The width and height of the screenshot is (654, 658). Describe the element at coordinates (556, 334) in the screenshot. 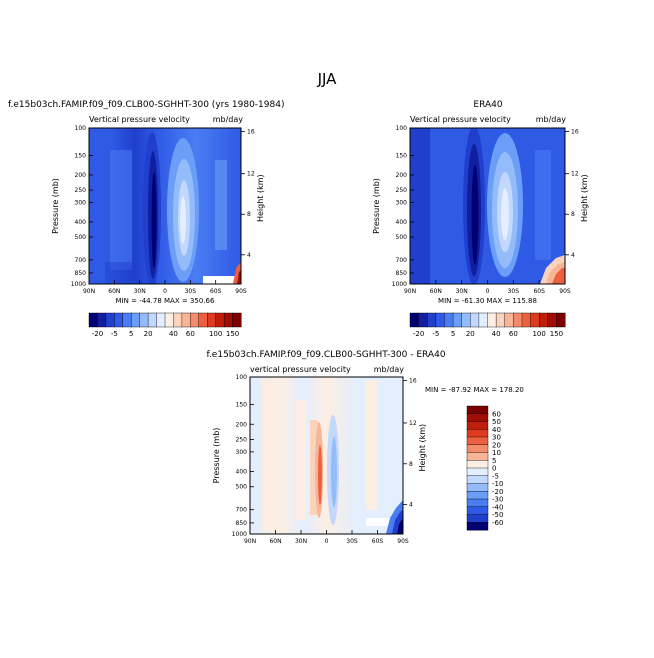

I see `colorbar-label: 150` at that location.